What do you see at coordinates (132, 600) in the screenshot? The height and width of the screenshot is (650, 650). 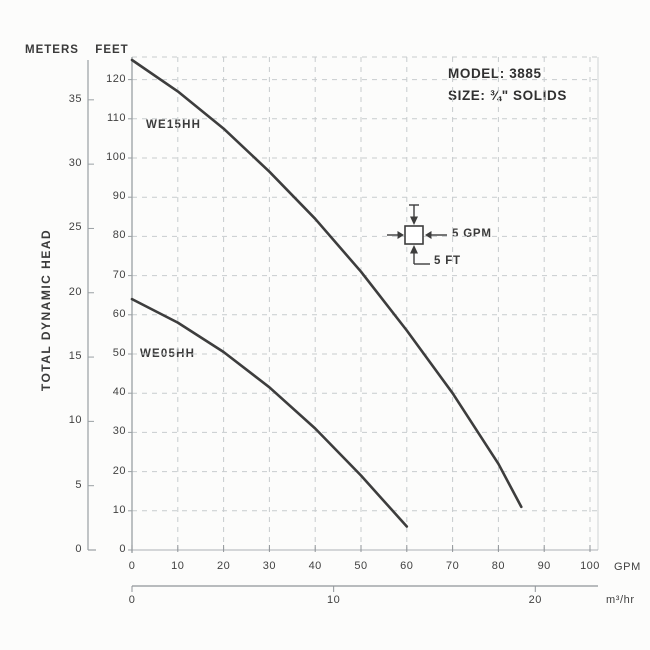 I see `m3hr-tick-label: 0` at bounding box center [132, 600].